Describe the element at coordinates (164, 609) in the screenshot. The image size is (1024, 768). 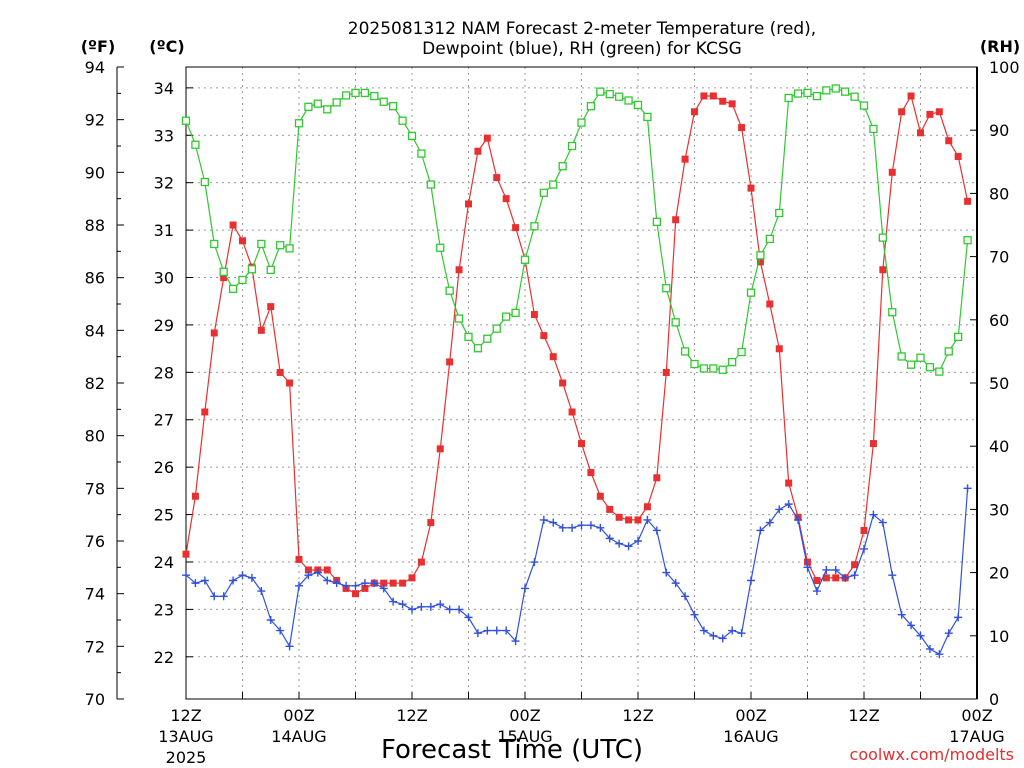
I see `celsius-tick-label: 23` at that location.